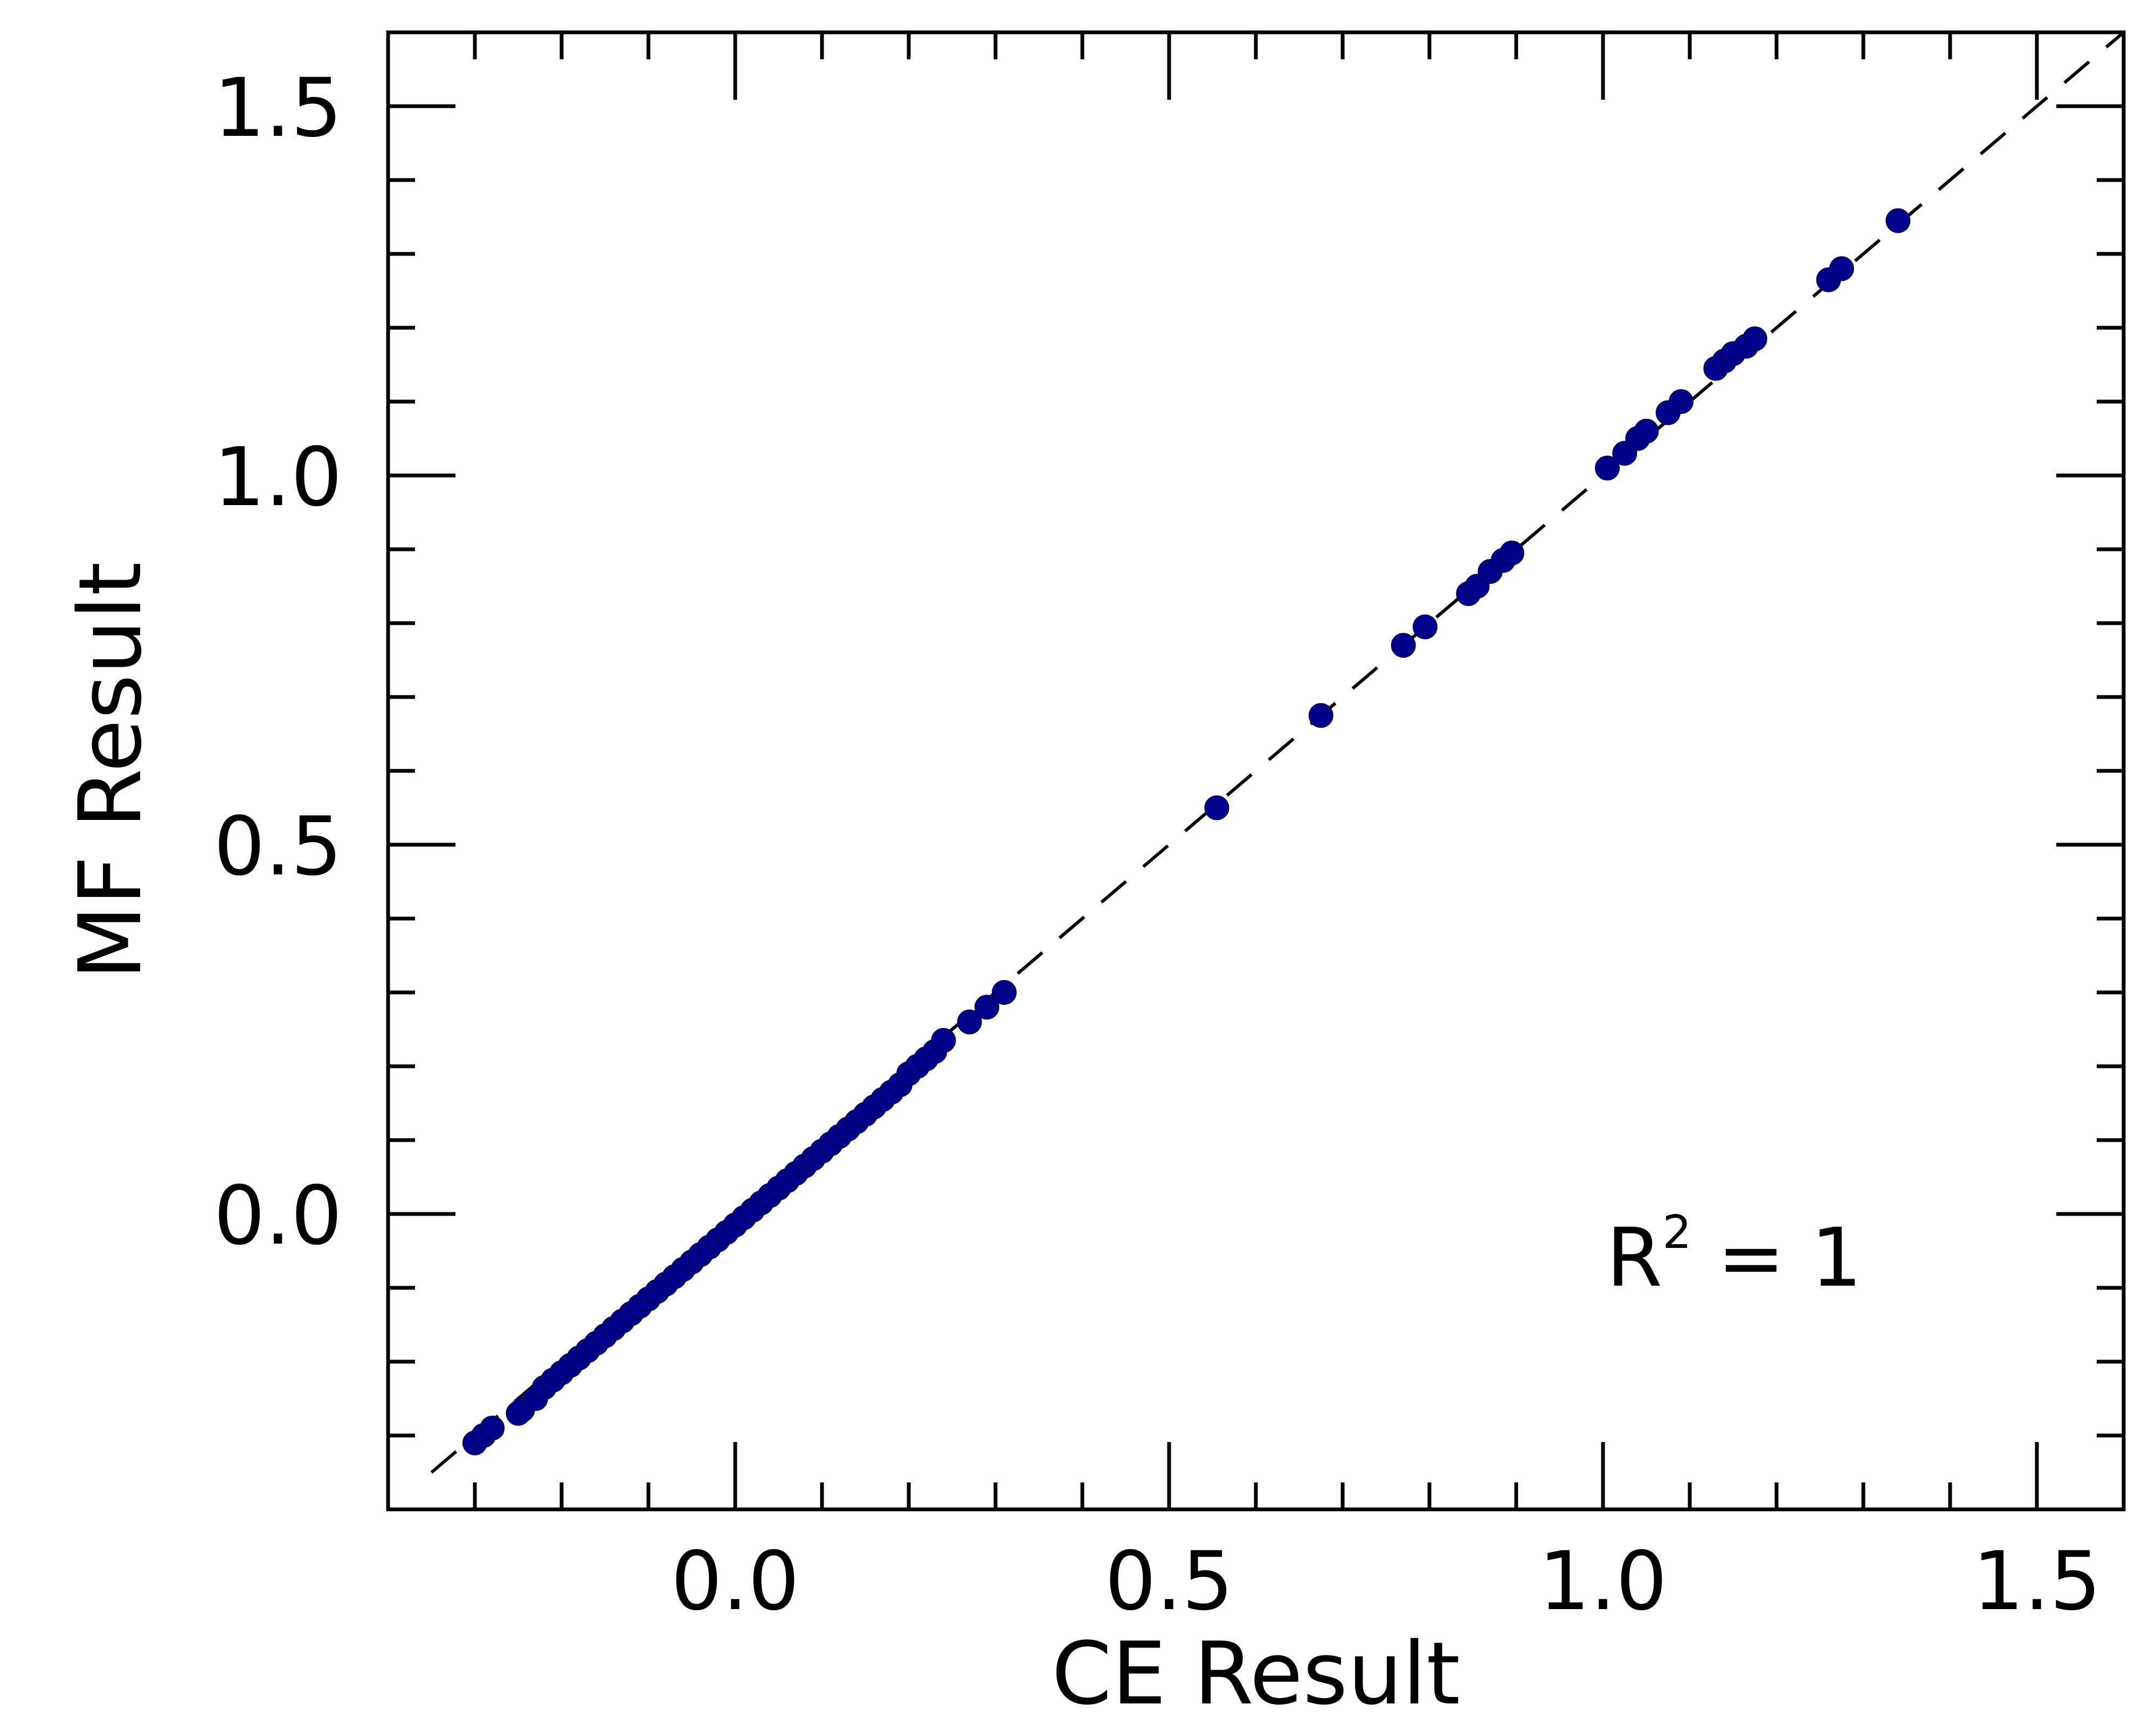 The width and height of the screenshot is (2156, 1725). I want to click on y-tick-label: 1.0, so click(277, 478).